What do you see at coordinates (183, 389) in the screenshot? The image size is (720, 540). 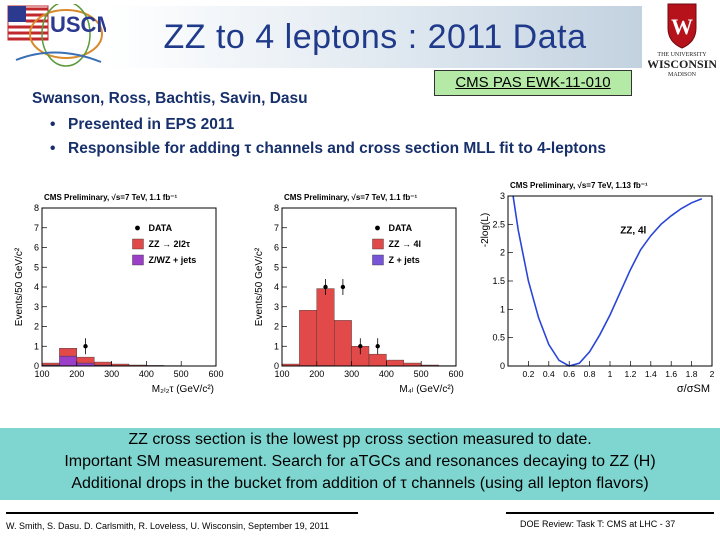 I see `x-axis-label: M₂ₗ₂τ (GeV/c²)` at bounding box center [183, 389].